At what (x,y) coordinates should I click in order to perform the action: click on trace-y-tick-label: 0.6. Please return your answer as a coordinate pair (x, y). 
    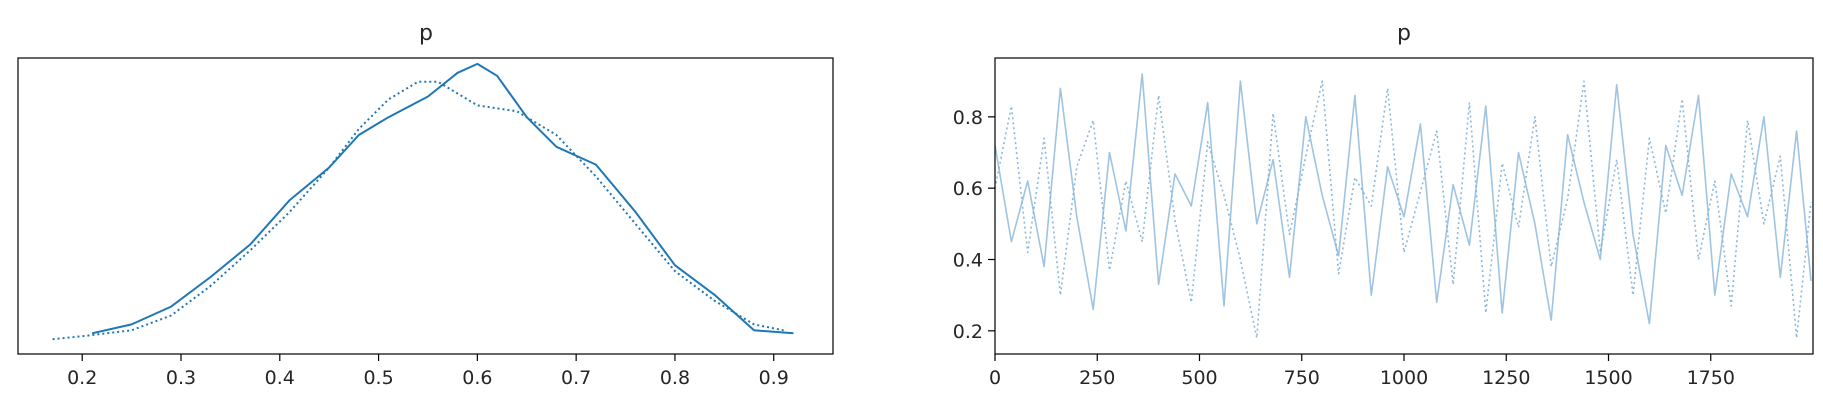
    Looking at the image, I should click on (968, 189).